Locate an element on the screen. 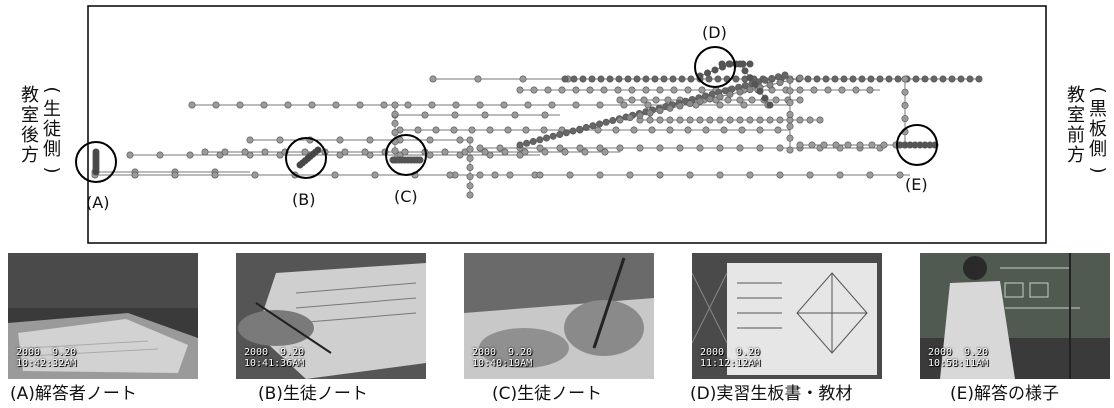 Image resolution: width=1114 pixels, height=408 pixels. caption-blackboard-material: (D)実習生板書・教材 is located at coordinates (771, 394).